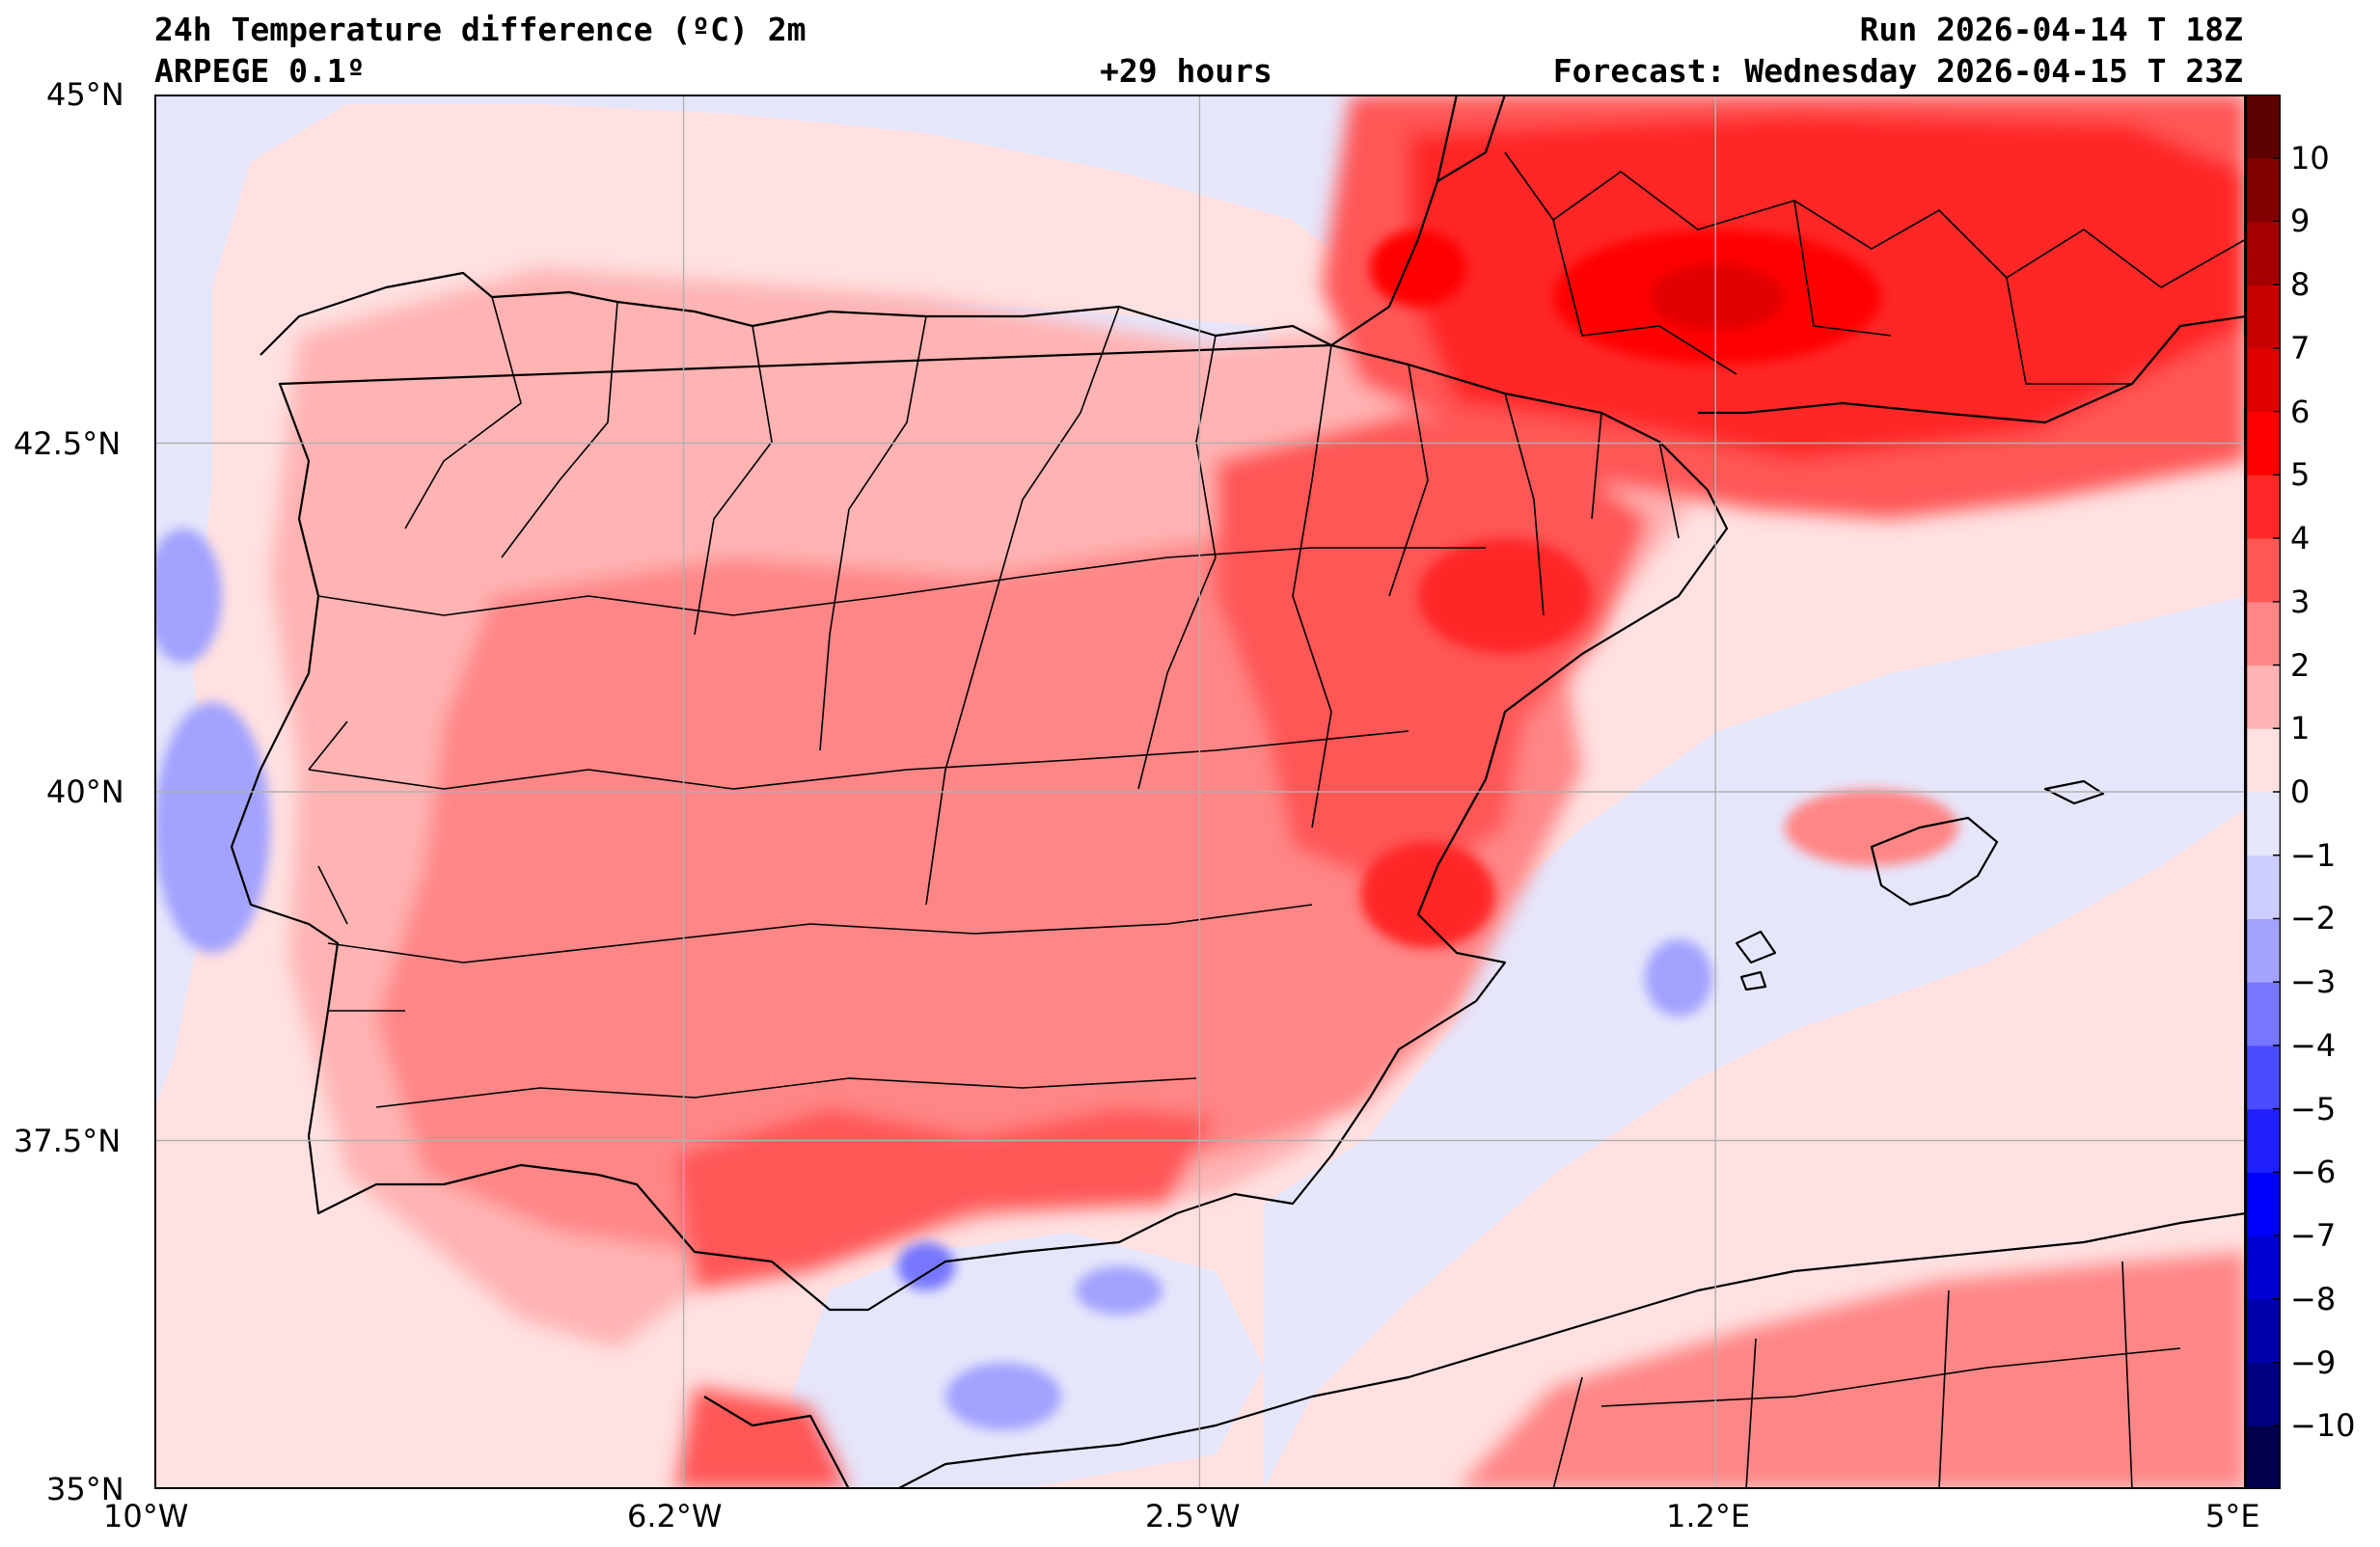 Image resolution: width=2380 pixels, height=1547 pixels. I want to click on colorbar-label: 2, so click(2300, 665).